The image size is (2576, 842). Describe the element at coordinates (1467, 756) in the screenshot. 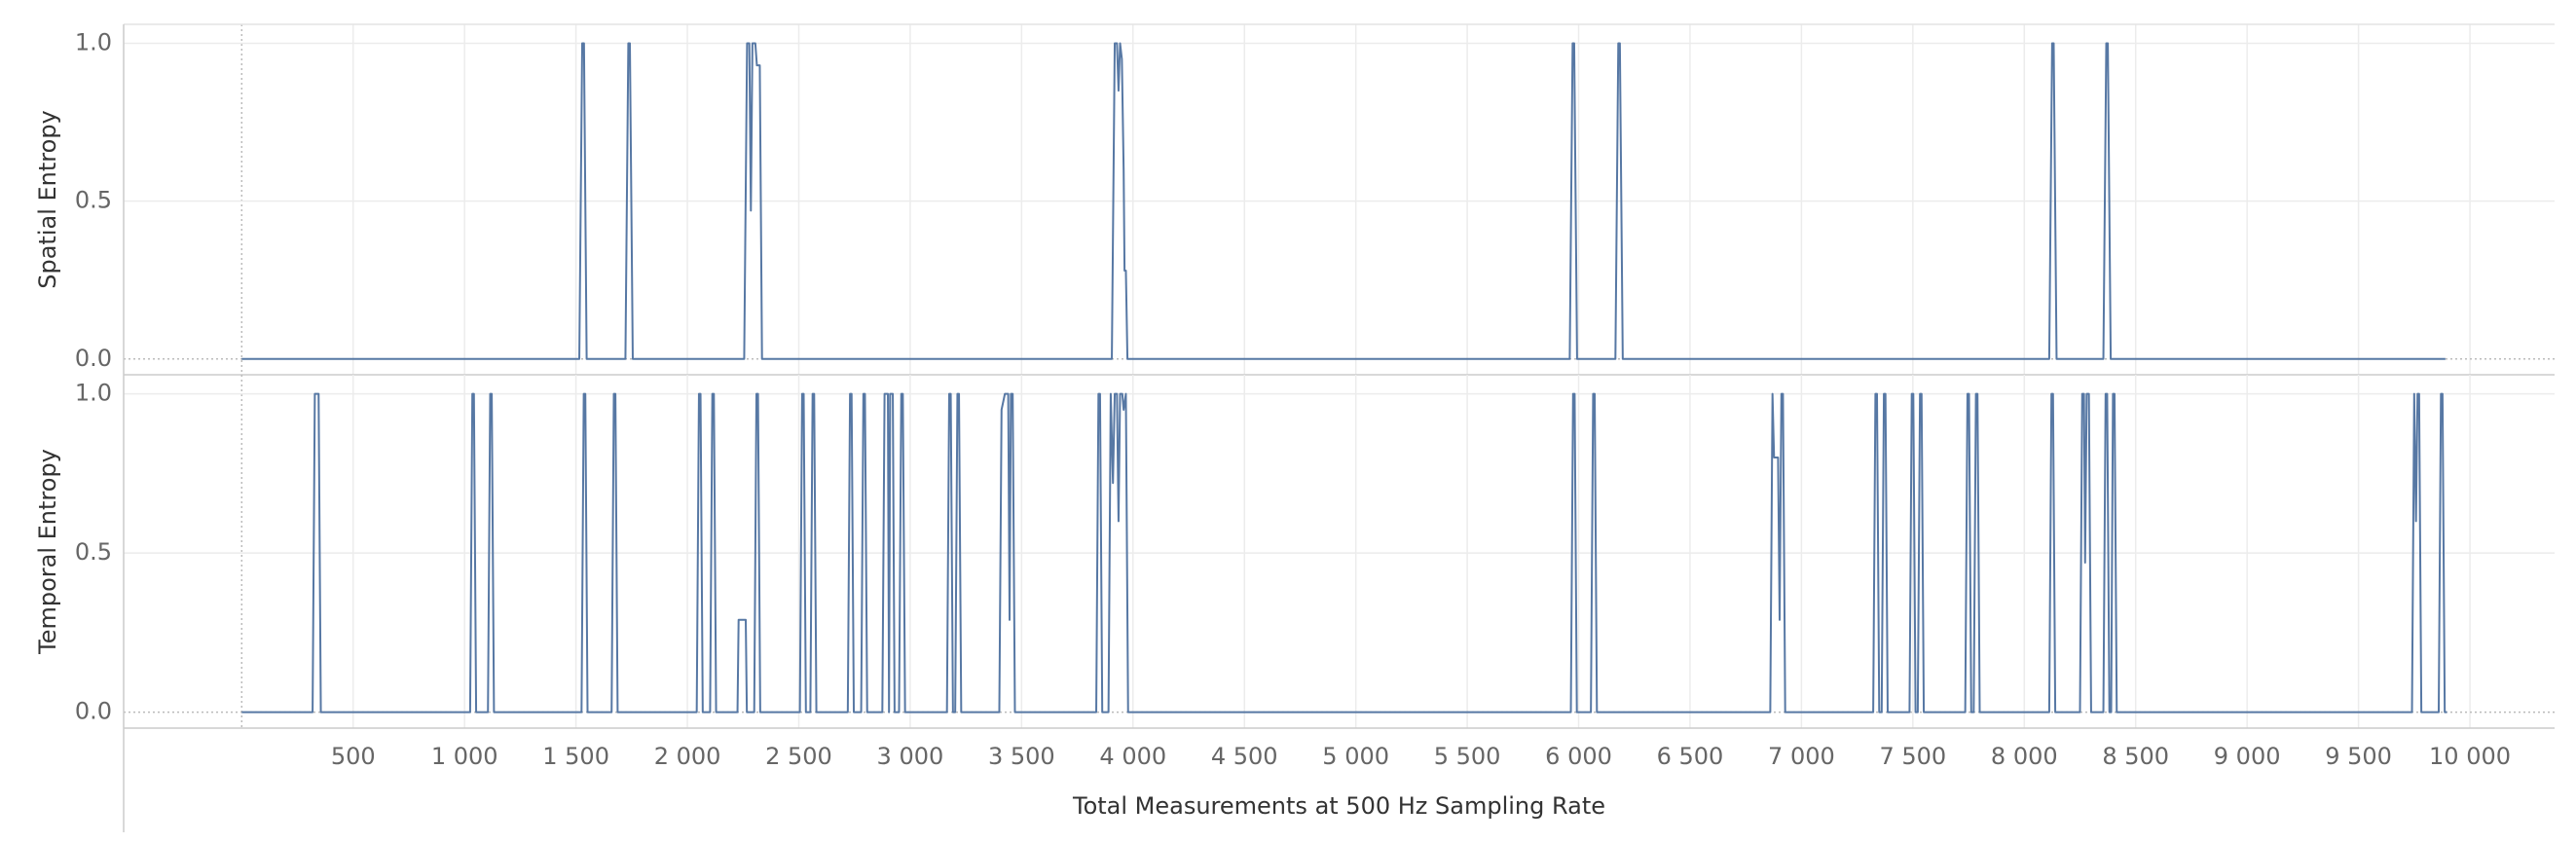

I see `x-tick-label: 5 500` at that location.